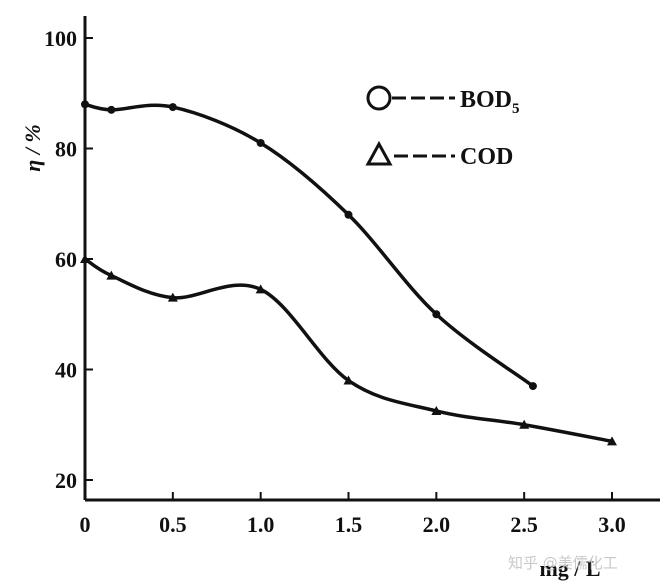 The image size is (666, 588). Describe the element at coordinates (442, 127) in the screenshot. I see `legend: BOD5 COD` at that location.